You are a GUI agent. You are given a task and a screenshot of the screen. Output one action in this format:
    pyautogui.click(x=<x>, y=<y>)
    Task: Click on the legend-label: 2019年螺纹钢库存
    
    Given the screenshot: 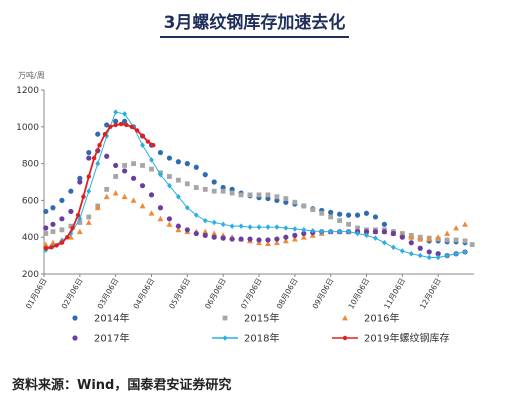 What is the action you would take?
    pyautogui.click(x=406, y=338)
    